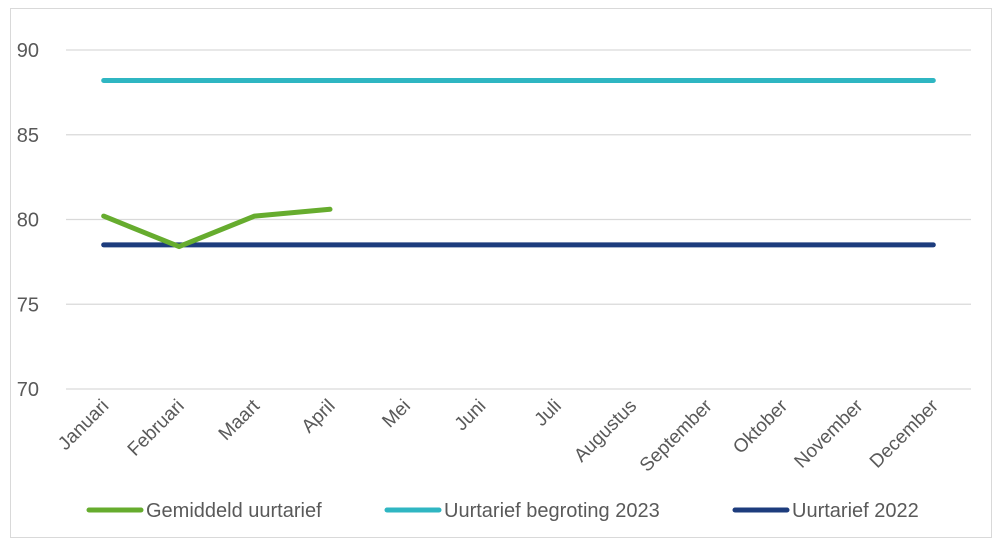  Describe the element at coordinates (855, 511) in the screenshot. I see `legend-label-2: Uurtarief 2022` at that location.